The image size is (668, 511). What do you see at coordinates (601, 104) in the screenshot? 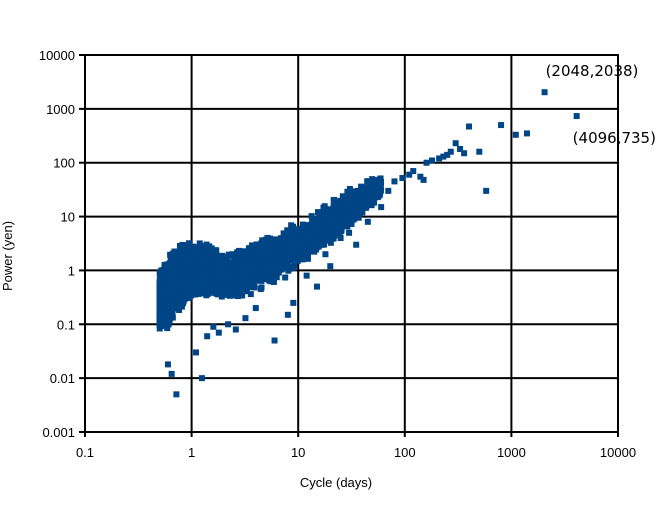
I see `annotations: (2048,2038)(4096,735)` at bounding box center [601, 104].